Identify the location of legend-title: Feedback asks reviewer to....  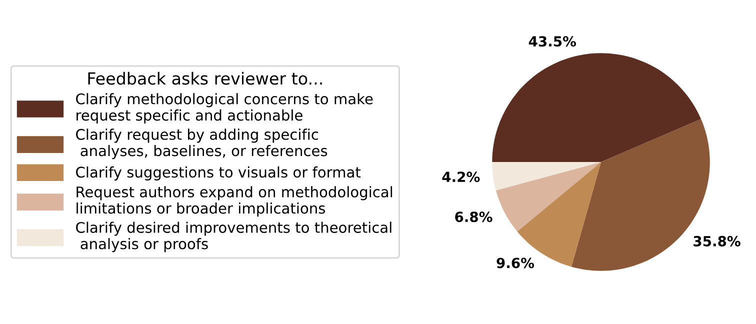
(205, 78).